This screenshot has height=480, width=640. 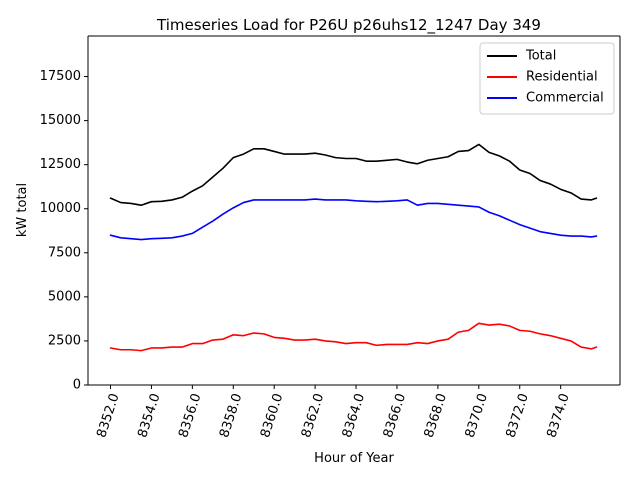 I want to click on series-line-residential, so click(x=353, y=337).